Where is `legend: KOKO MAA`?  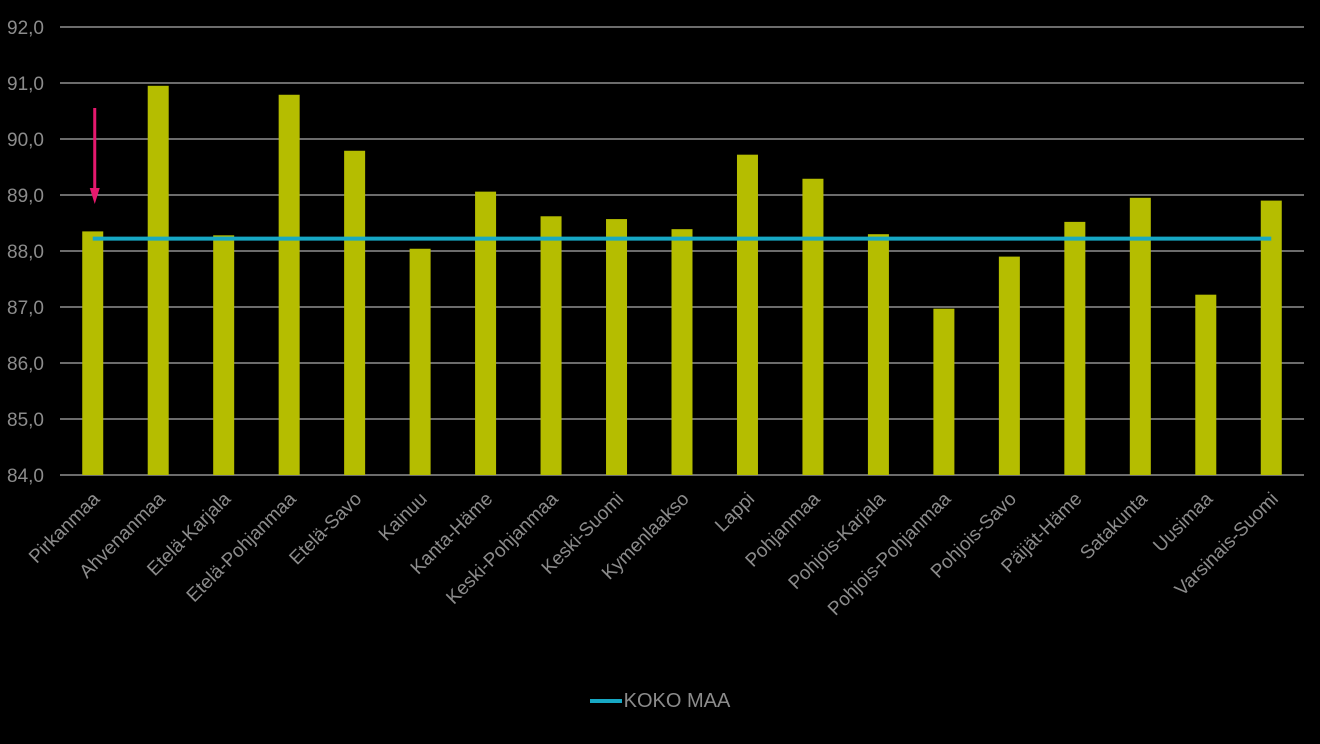
legend: KOKO MAA is located at coordinates (660, 699).